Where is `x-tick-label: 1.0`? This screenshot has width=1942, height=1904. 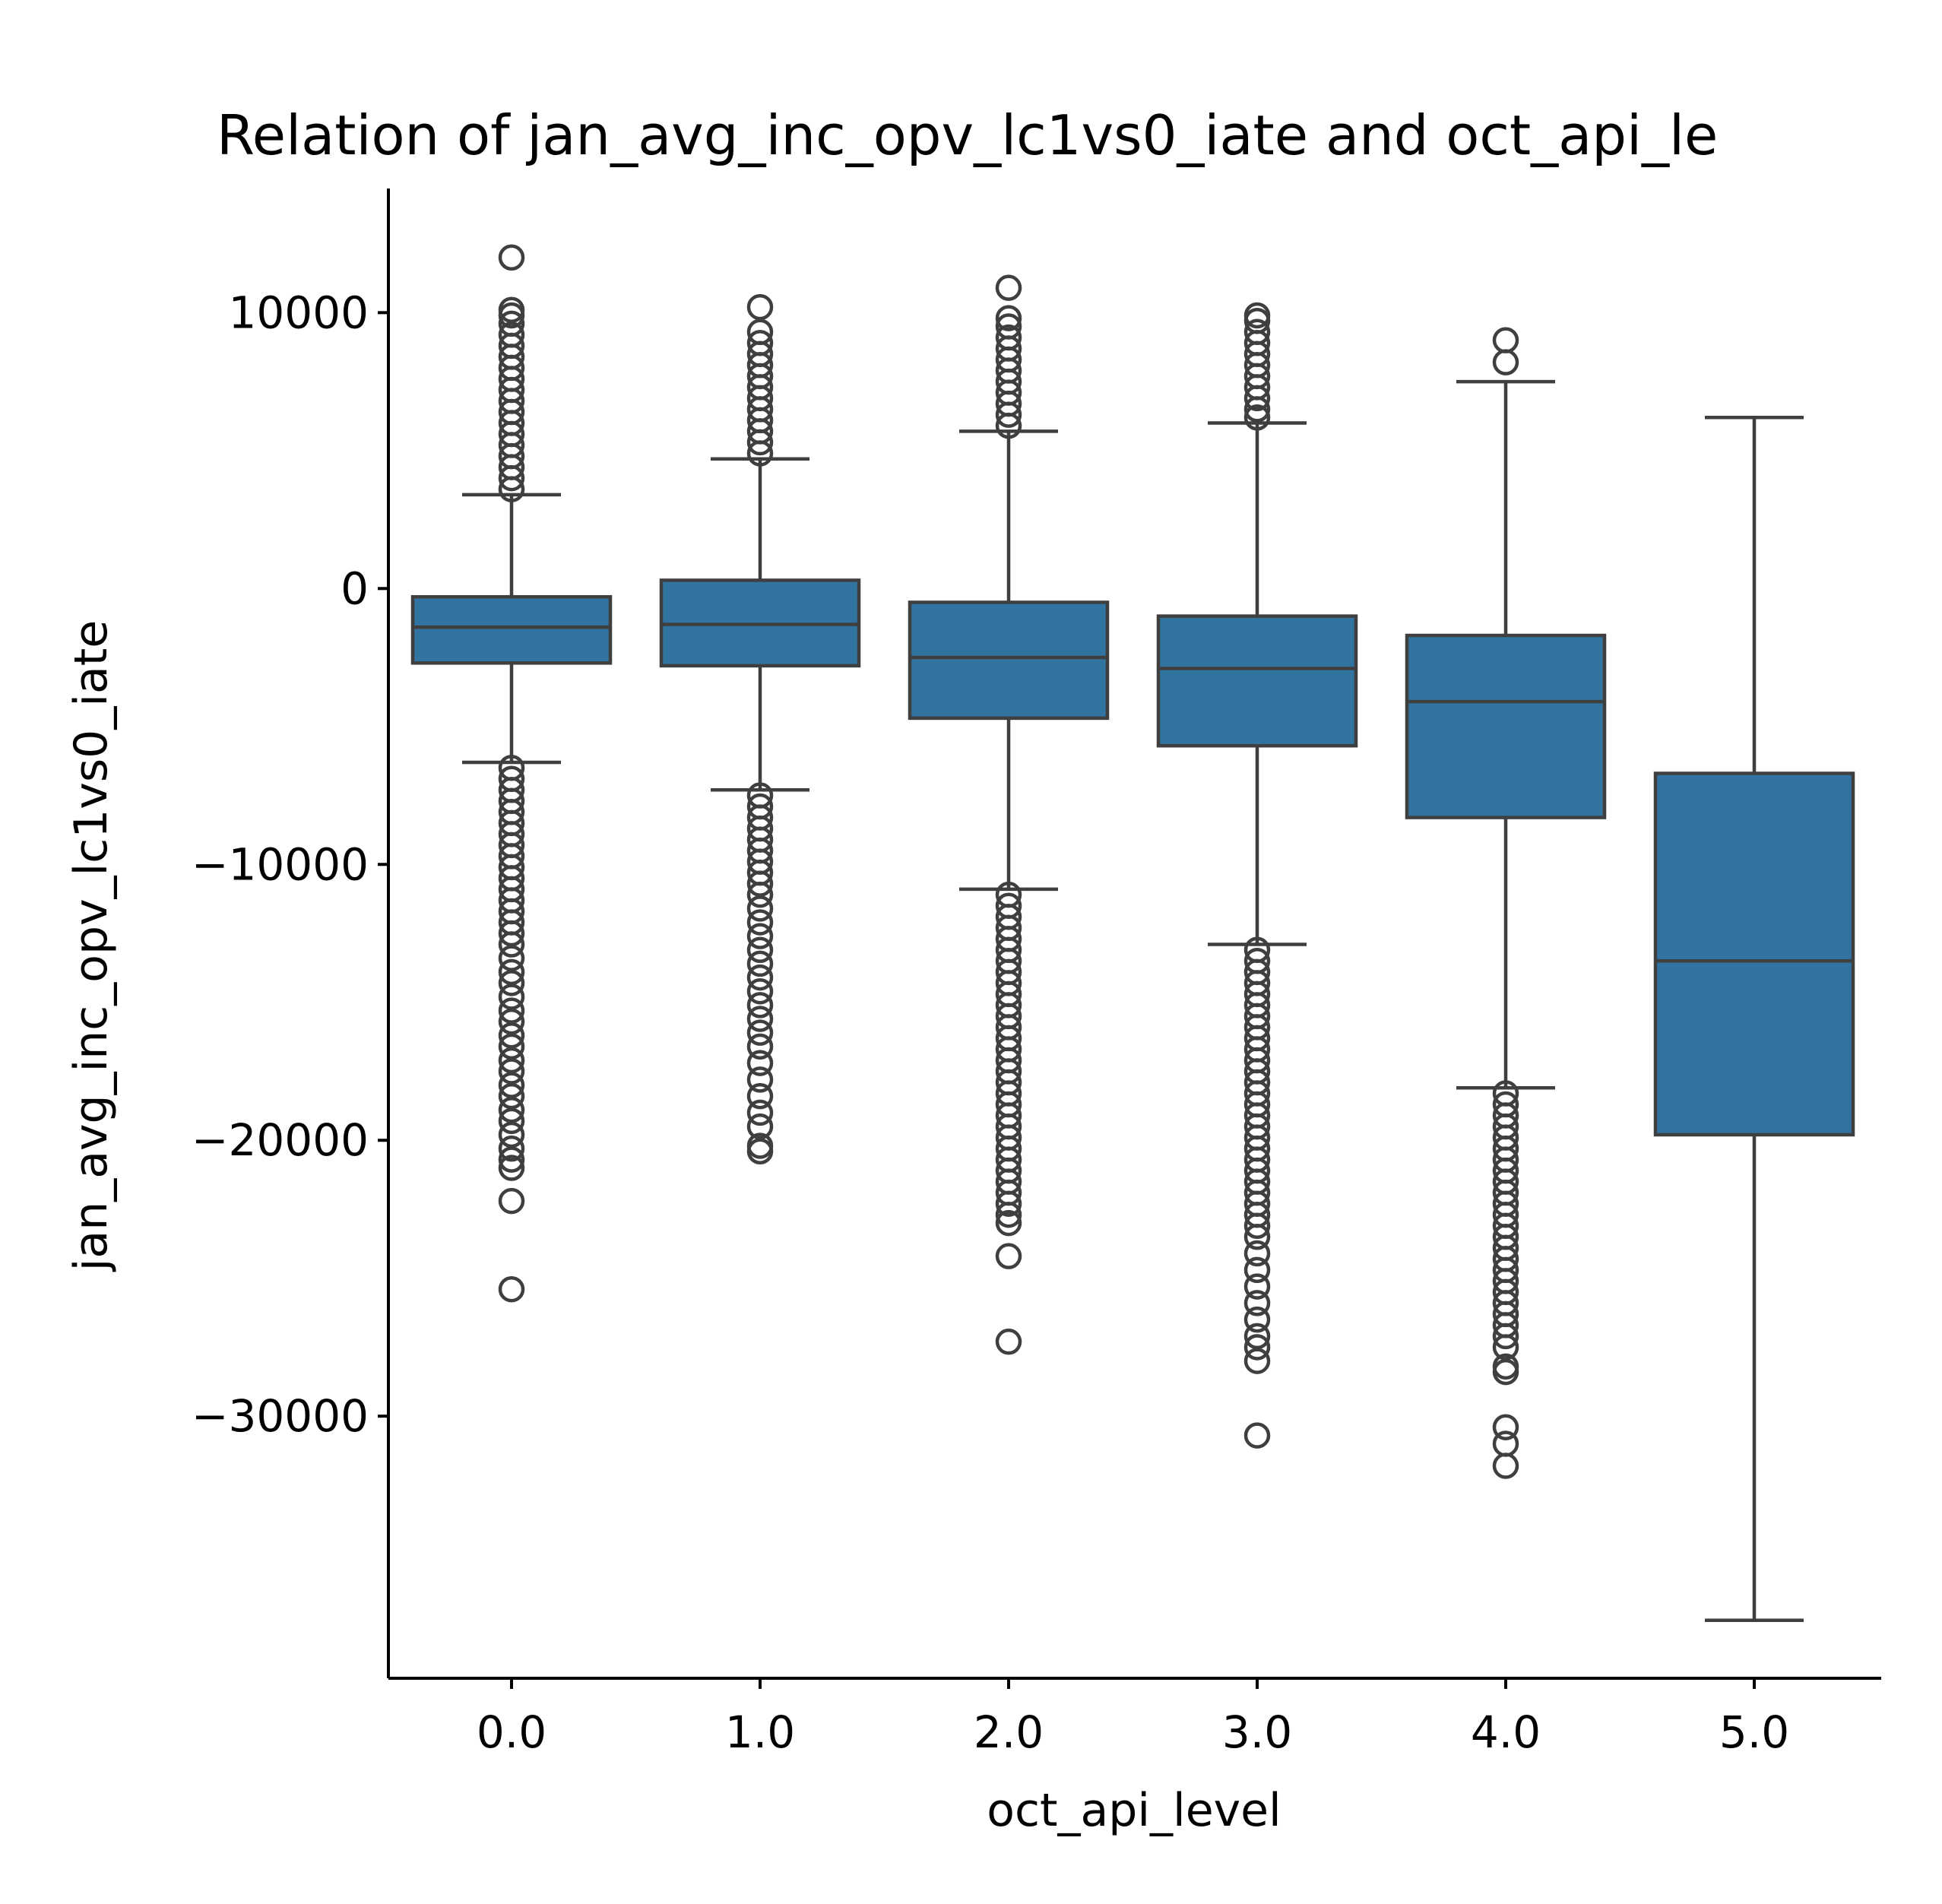 x-tick-label: 1.0 is located at coordinates (760, 1732).